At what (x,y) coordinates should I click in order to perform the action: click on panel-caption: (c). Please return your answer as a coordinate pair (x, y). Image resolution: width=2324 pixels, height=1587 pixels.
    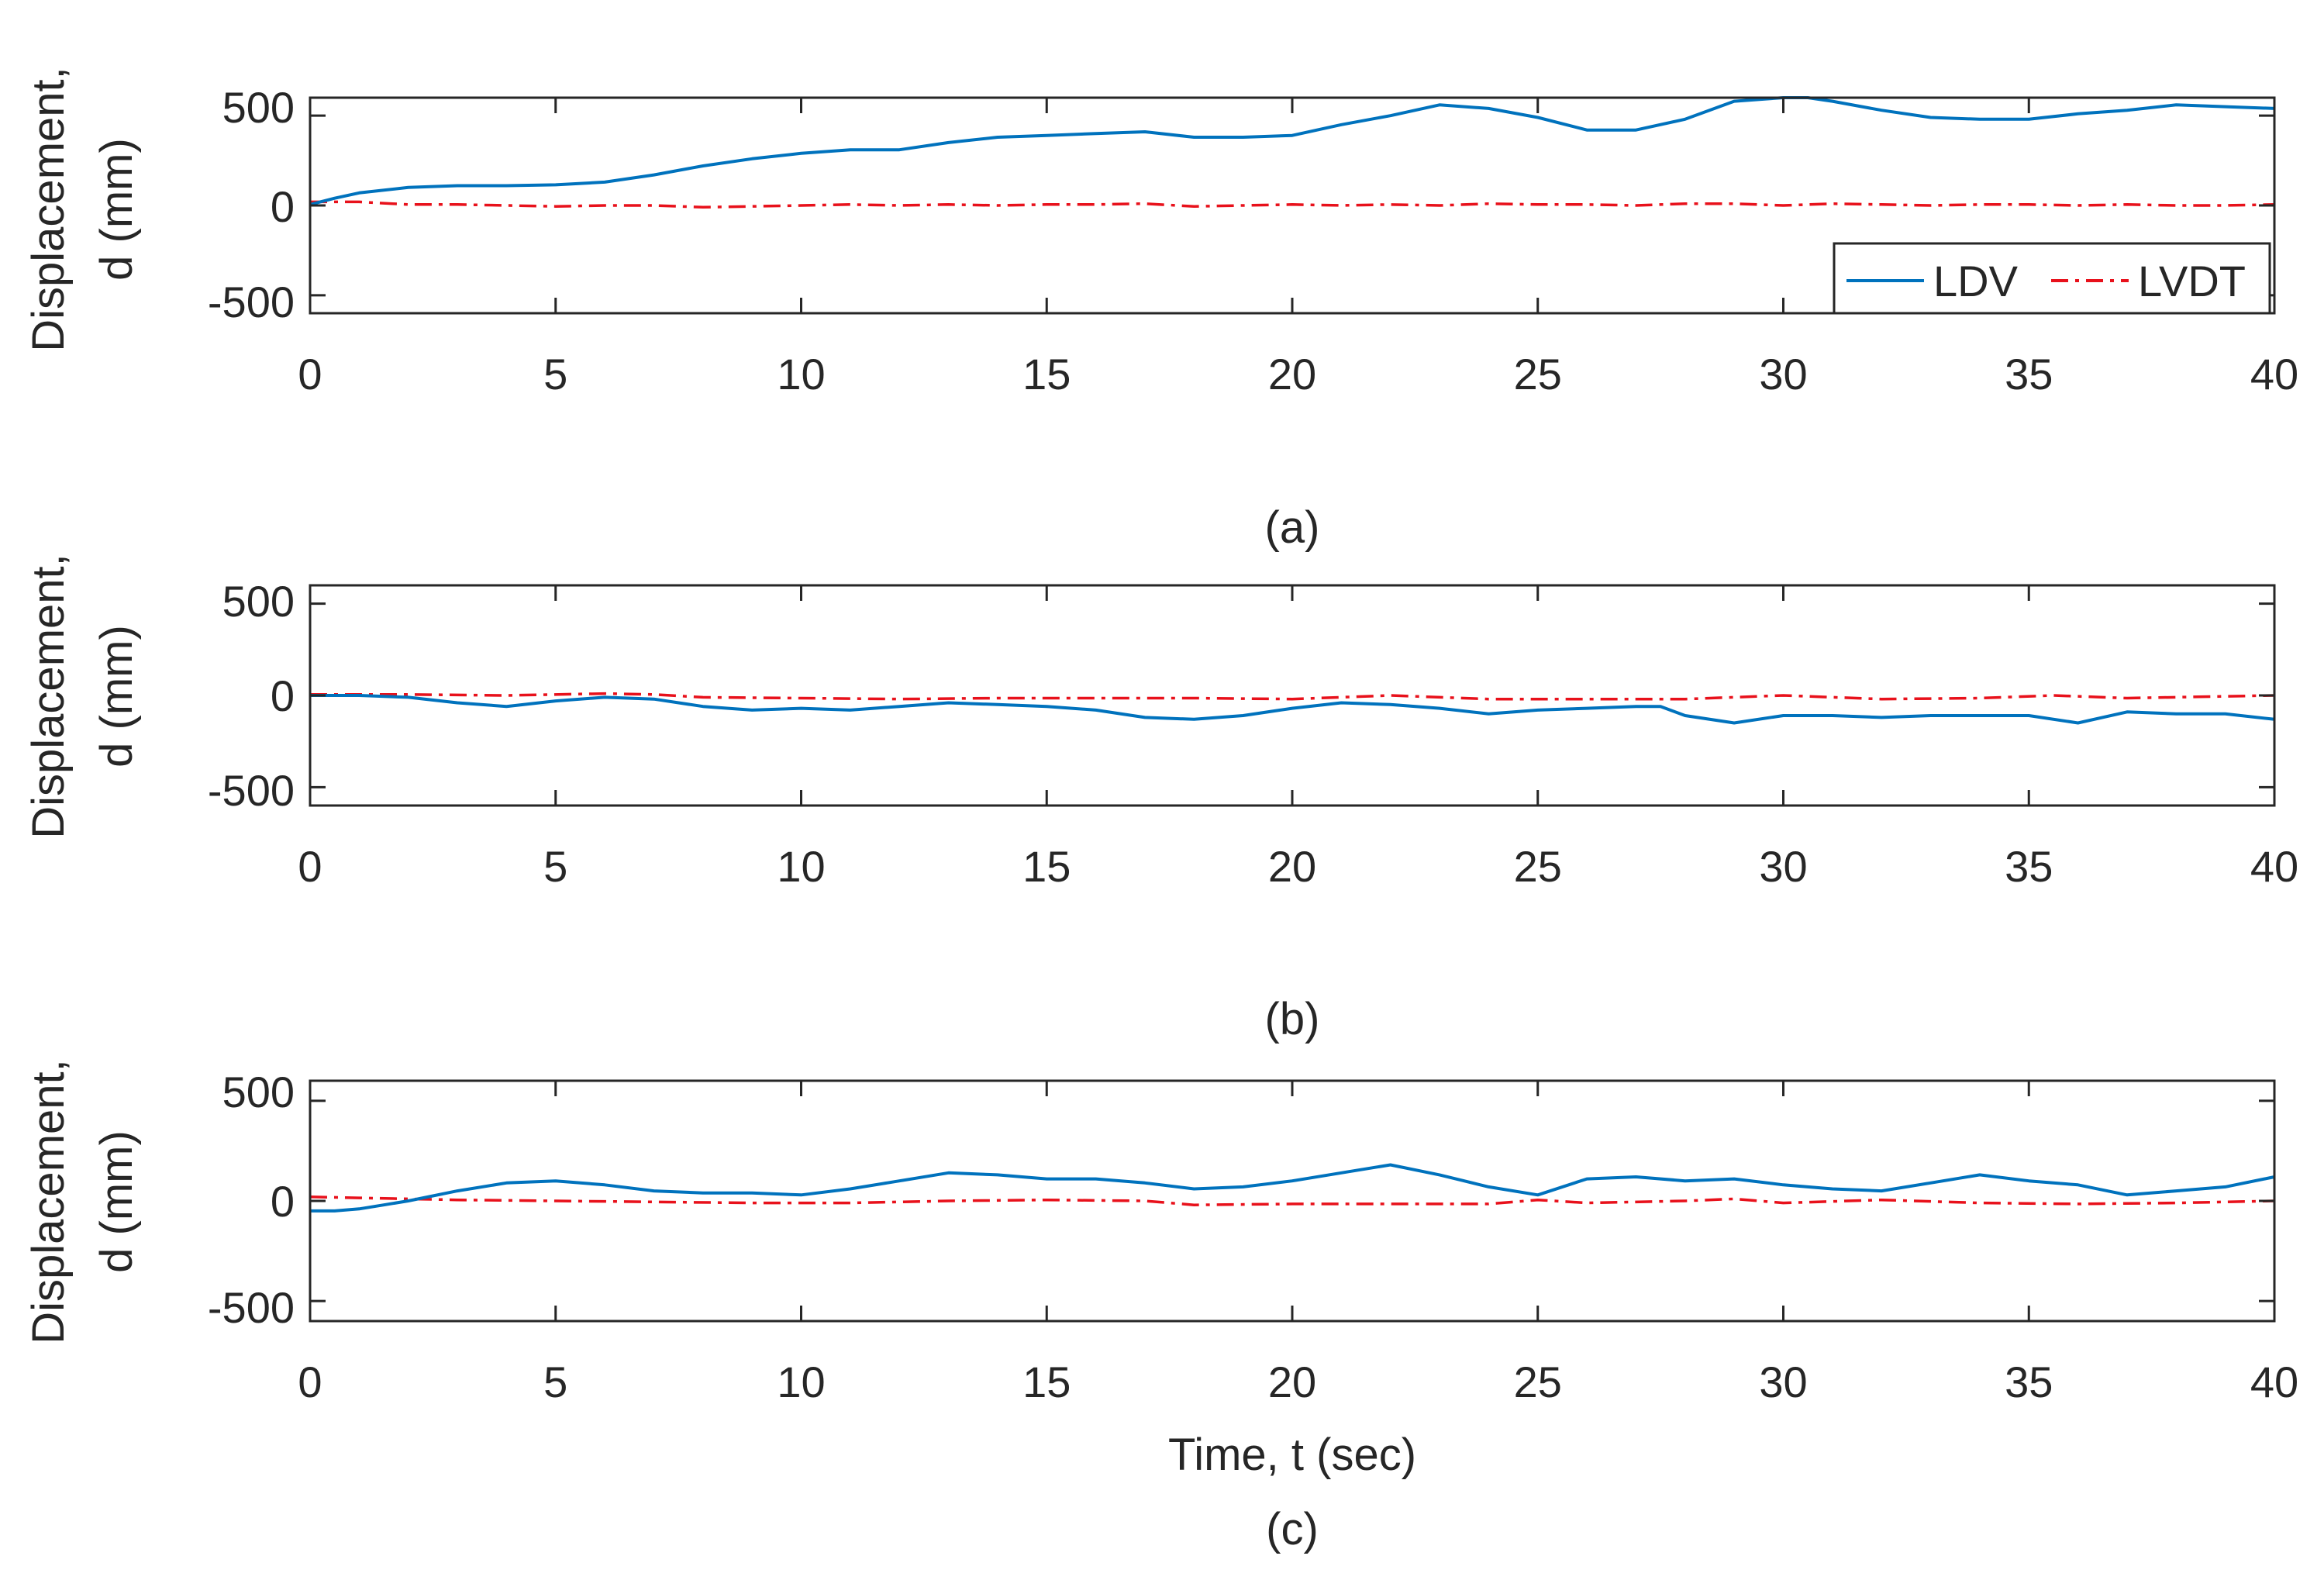
    Looking at the image, I should click on (1292, 1529).